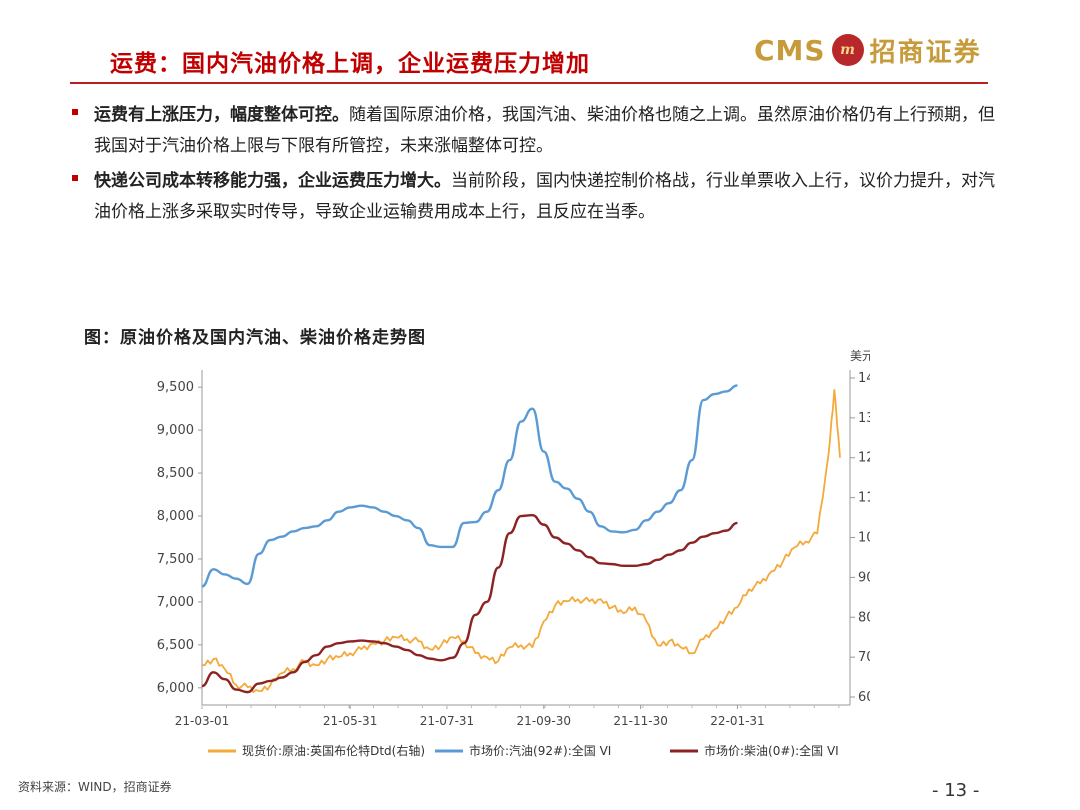  Describe the element at coordinates (221, 115) in the screenshot. I see `bullet-lead: 运费有上涨压力，幅度整体可控。` at that location.